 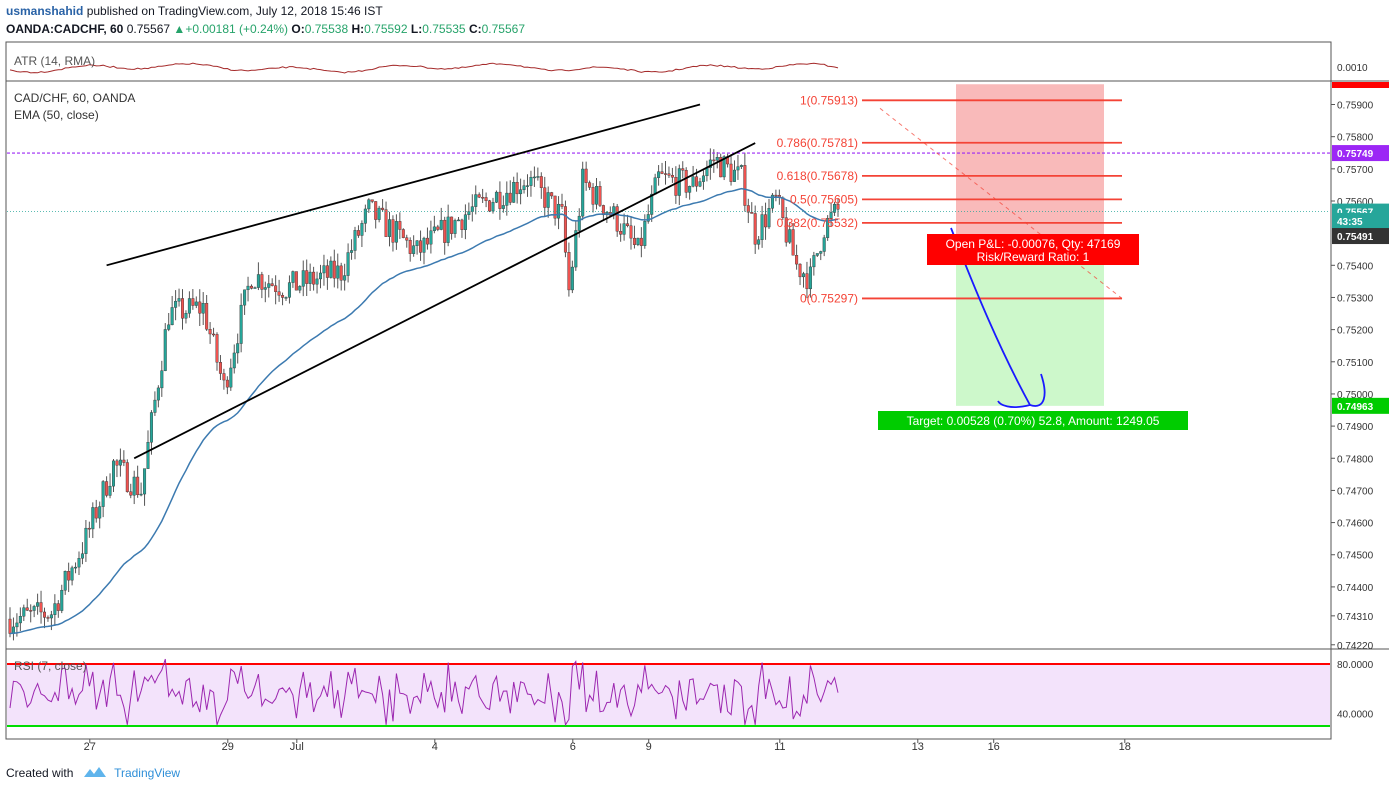 I want to click on rsi-label: RSI (7, close), so click(x=50, y=666).